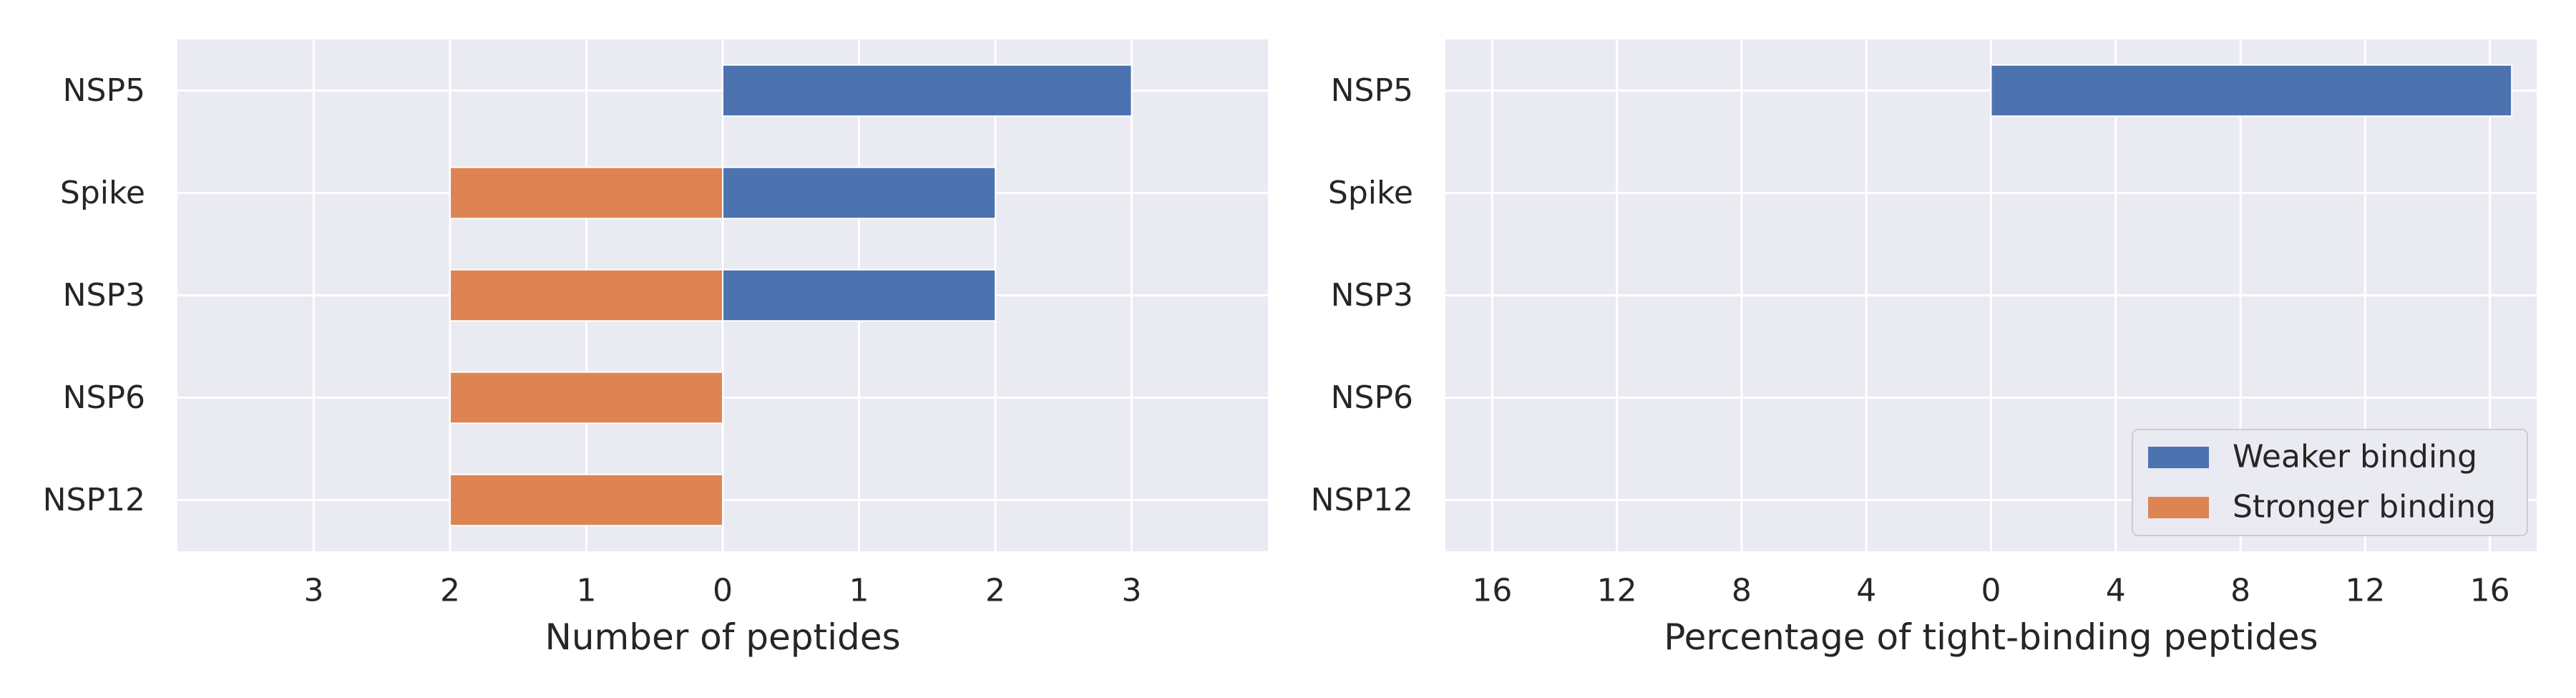  I want to click on bar-weaker-nsp3, so click(859, 295).